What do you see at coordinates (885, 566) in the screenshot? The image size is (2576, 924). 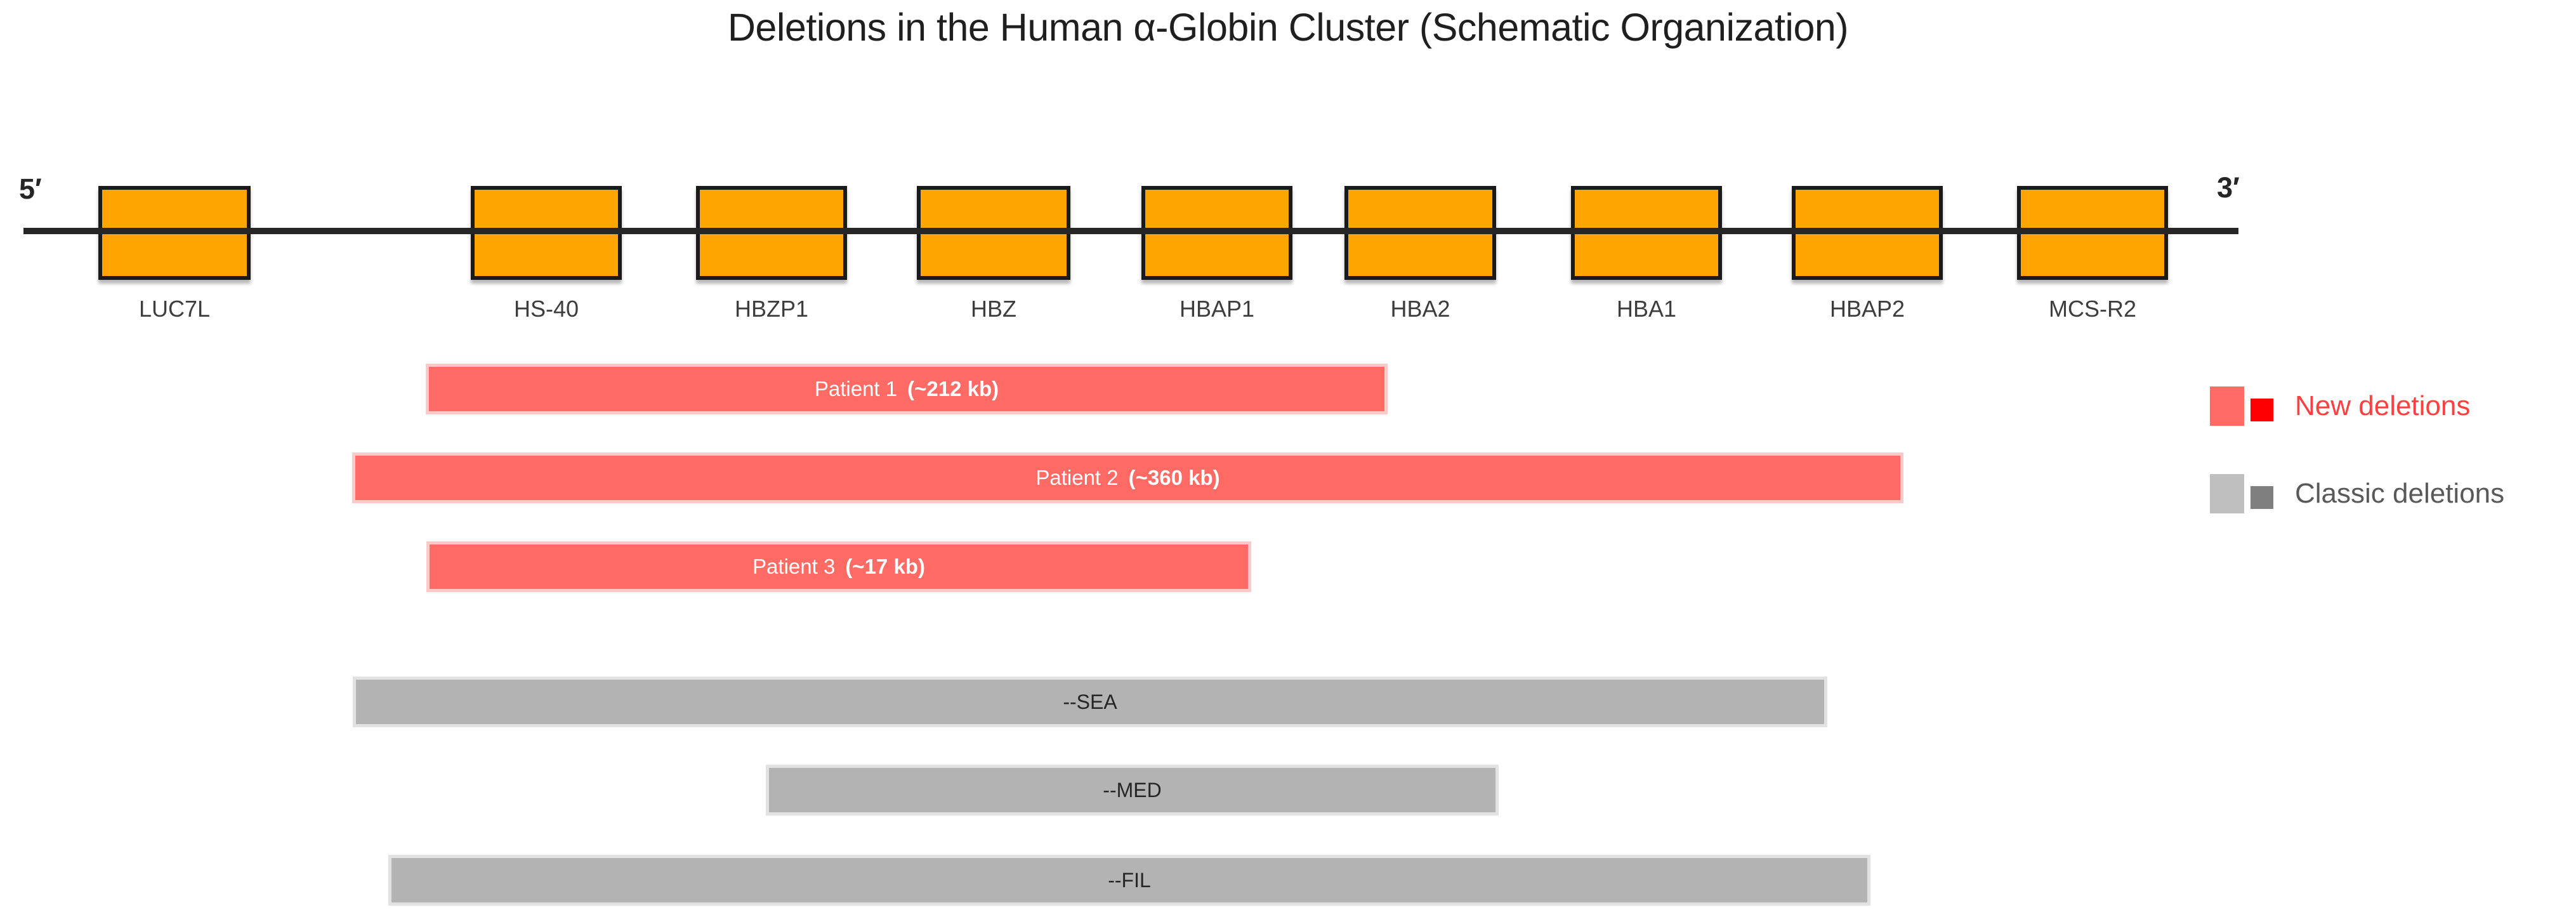 I see `deletion-bar-size: (~17 kb)` at bounding box center [885, 566].